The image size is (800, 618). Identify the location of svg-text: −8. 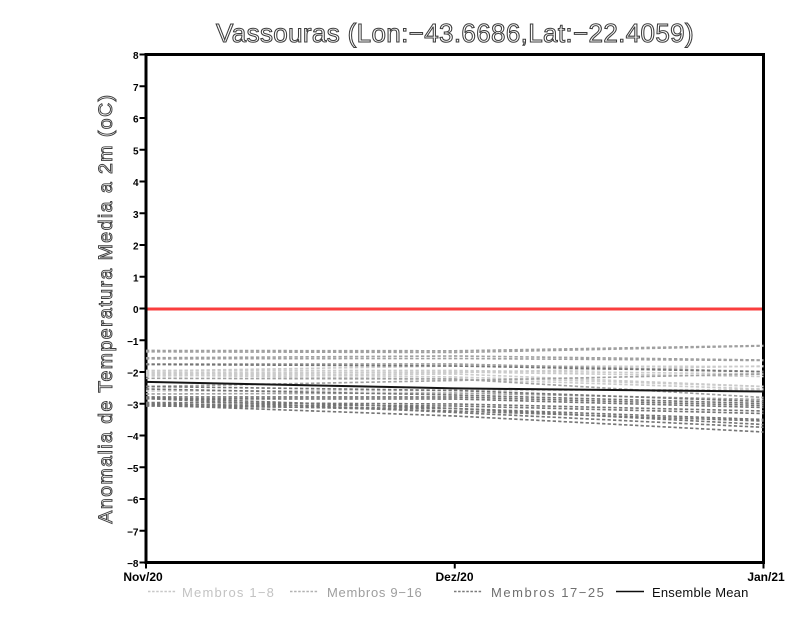
(133, 564).